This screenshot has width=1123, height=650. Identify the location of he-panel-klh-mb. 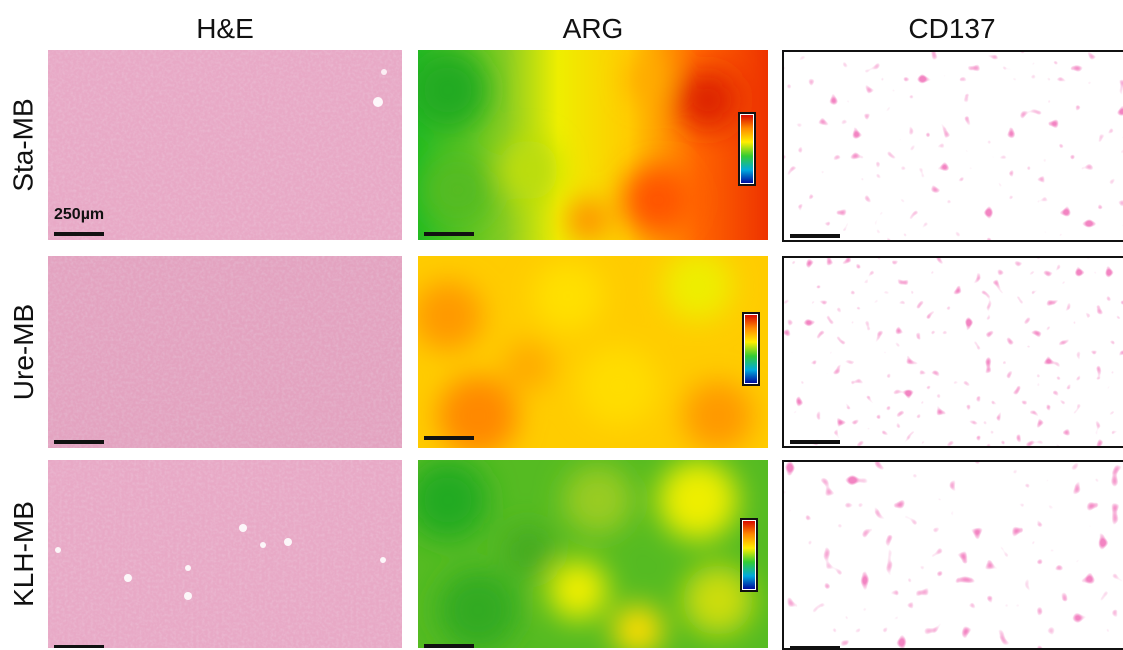
(225, 554).